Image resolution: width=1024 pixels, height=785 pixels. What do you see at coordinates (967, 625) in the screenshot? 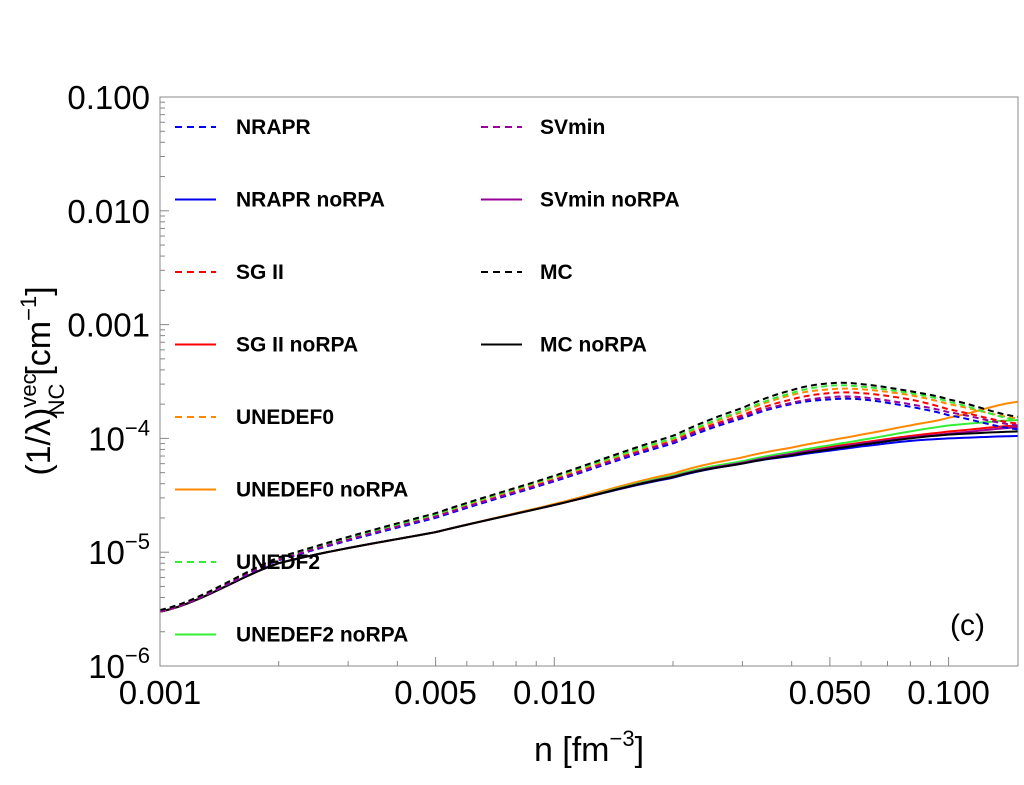
I see `panel-label: (c)` at bounding box center [967, 625].